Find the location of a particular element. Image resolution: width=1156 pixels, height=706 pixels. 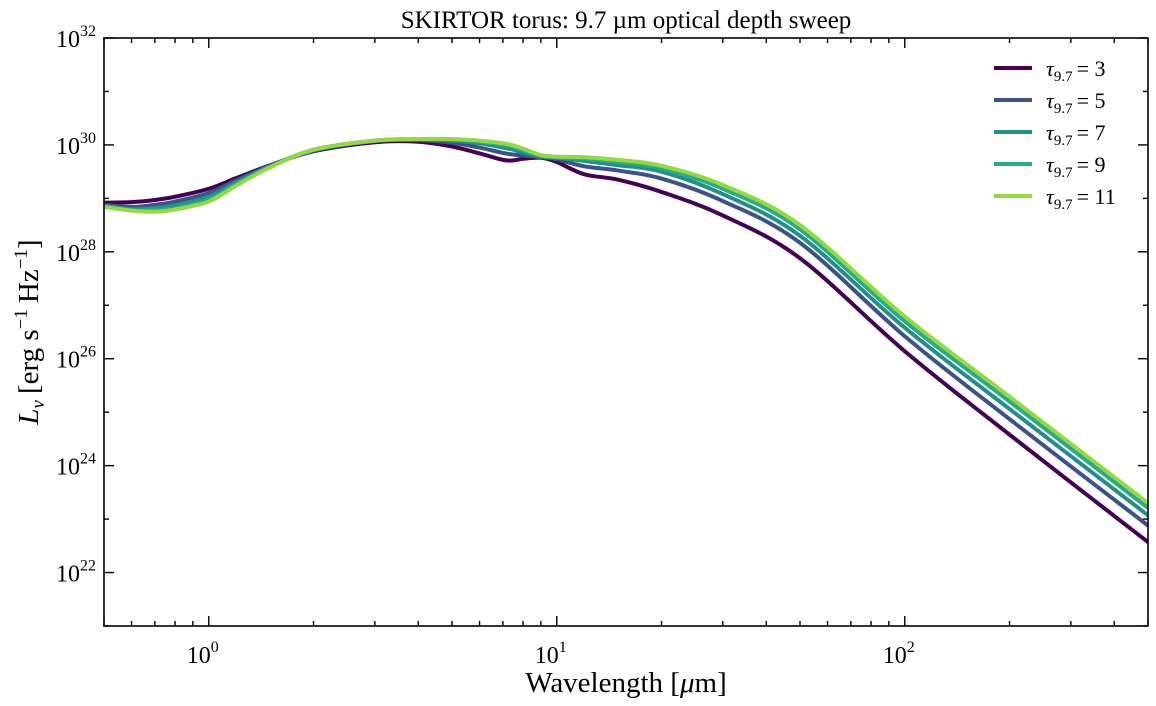

legend-item: τ9.7 = 3 is located at coordinates (1050, 70).